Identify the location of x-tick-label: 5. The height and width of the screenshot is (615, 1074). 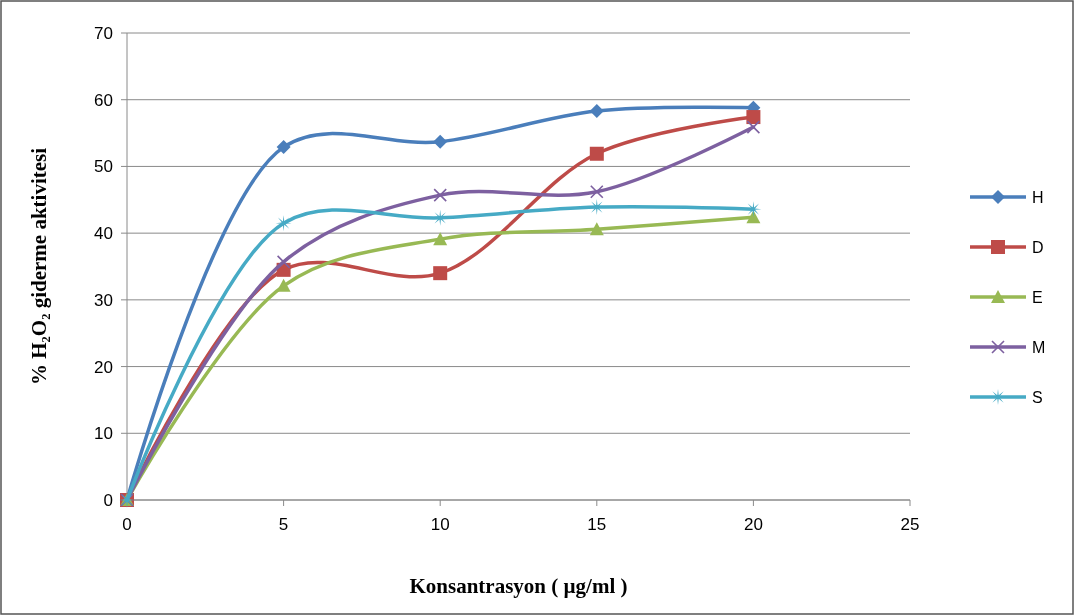
(283, 524).